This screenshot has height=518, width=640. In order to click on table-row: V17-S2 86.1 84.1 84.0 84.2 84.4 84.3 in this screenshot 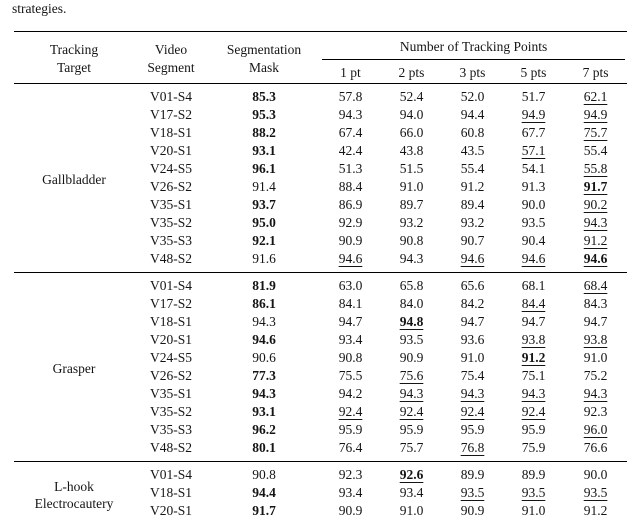, I will do `click(320, 304)`.